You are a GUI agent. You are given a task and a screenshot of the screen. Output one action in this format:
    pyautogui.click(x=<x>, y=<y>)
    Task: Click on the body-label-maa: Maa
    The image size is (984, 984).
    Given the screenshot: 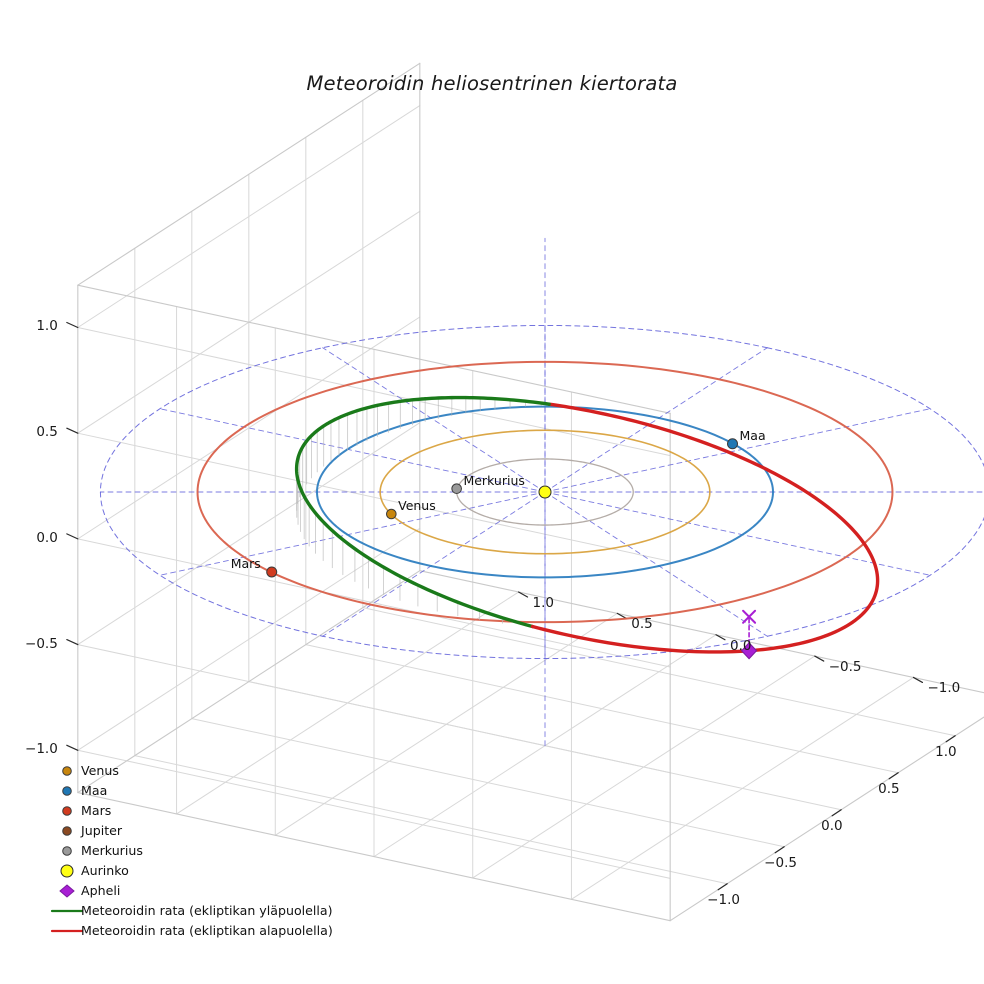 What is the action you would take?
    pyautogui.click(x=752, y=435)
    